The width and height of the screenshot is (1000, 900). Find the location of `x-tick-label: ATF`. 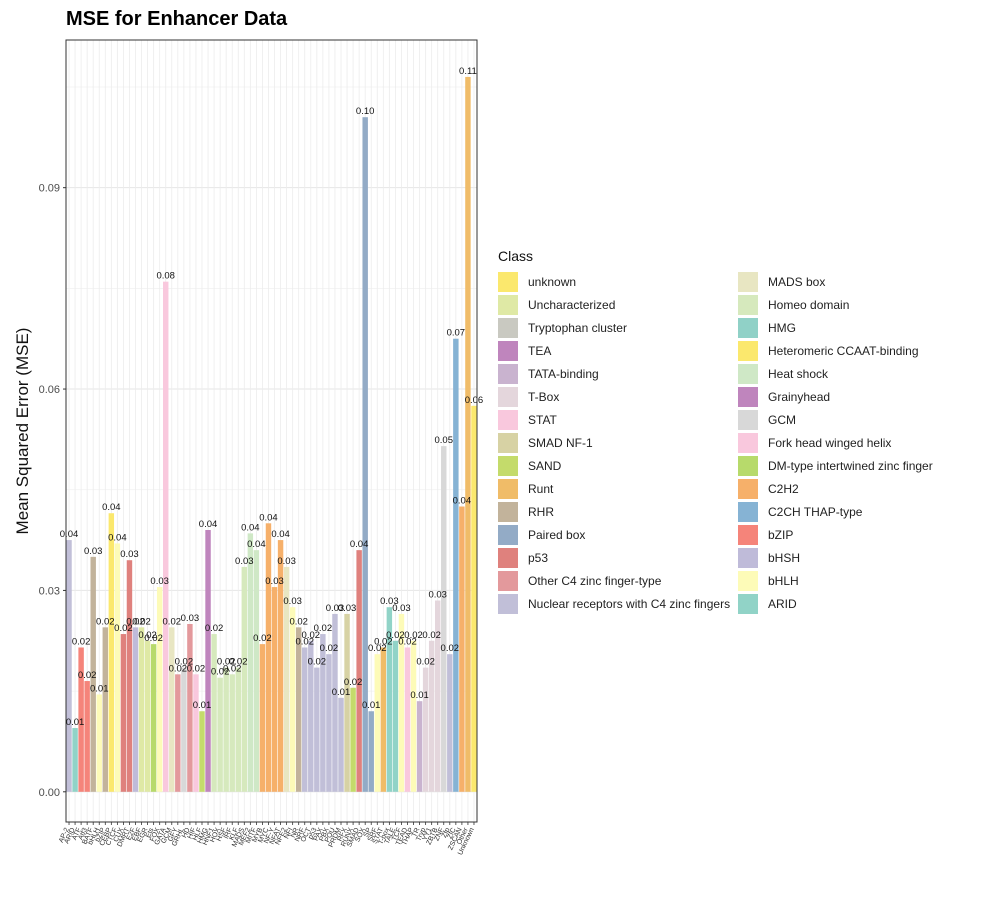

x-tick-label: ATF is located at coordinates (77, 834).